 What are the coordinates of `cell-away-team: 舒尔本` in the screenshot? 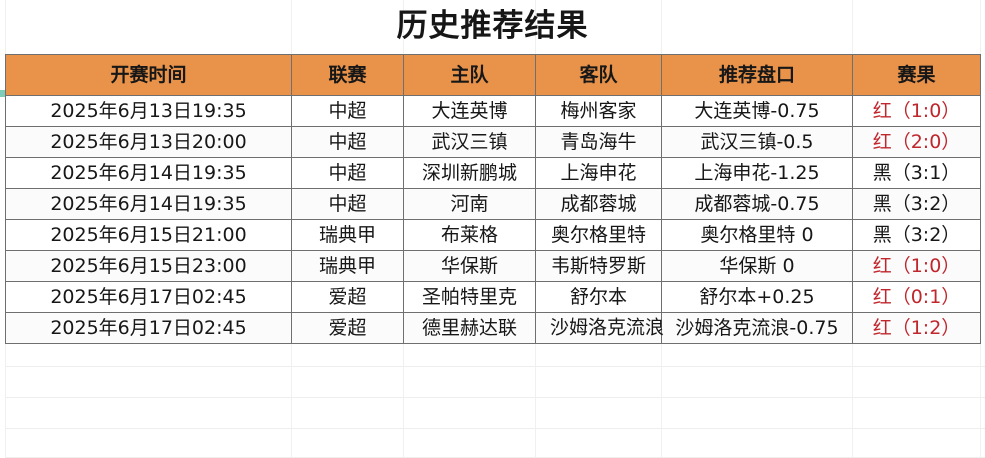 It's located at (598, 297).